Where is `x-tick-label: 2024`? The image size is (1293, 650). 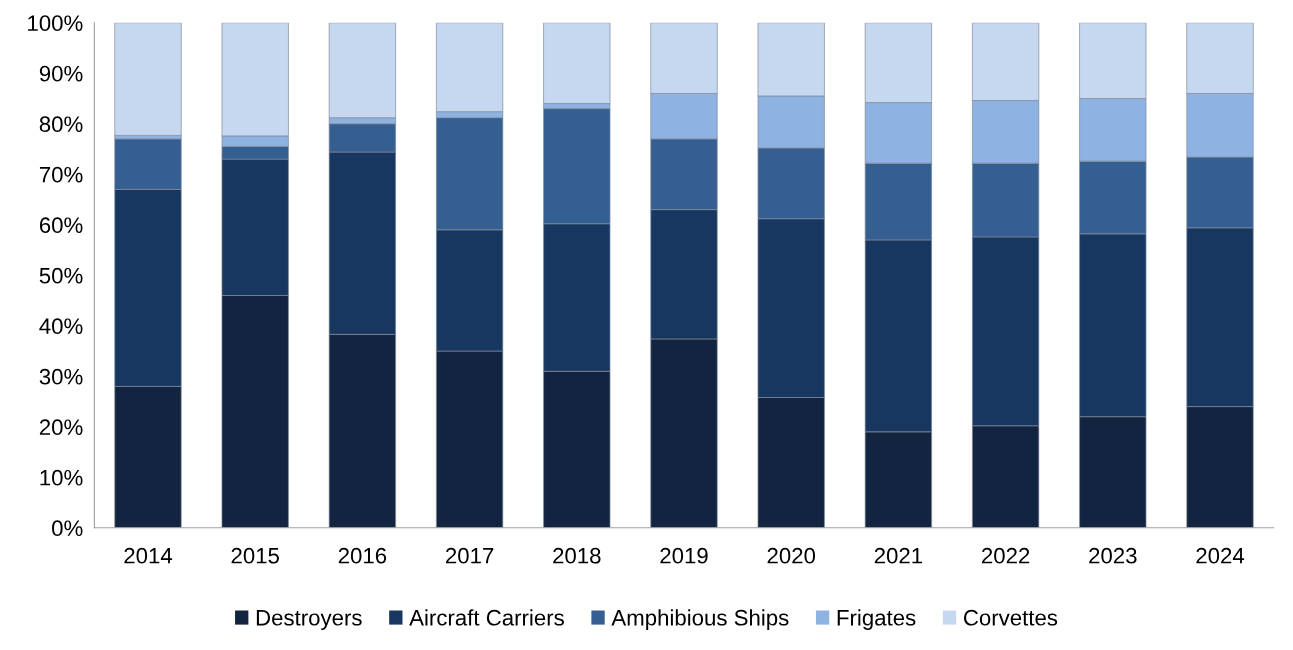
x-tick-label: 2024 is located at coordinates (1220, 555).